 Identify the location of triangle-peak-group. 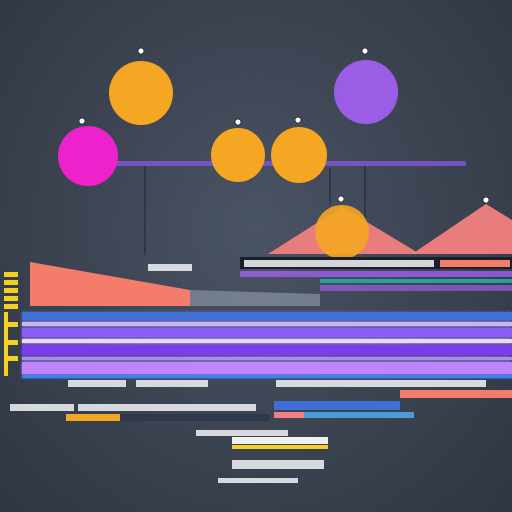
(390, 231).